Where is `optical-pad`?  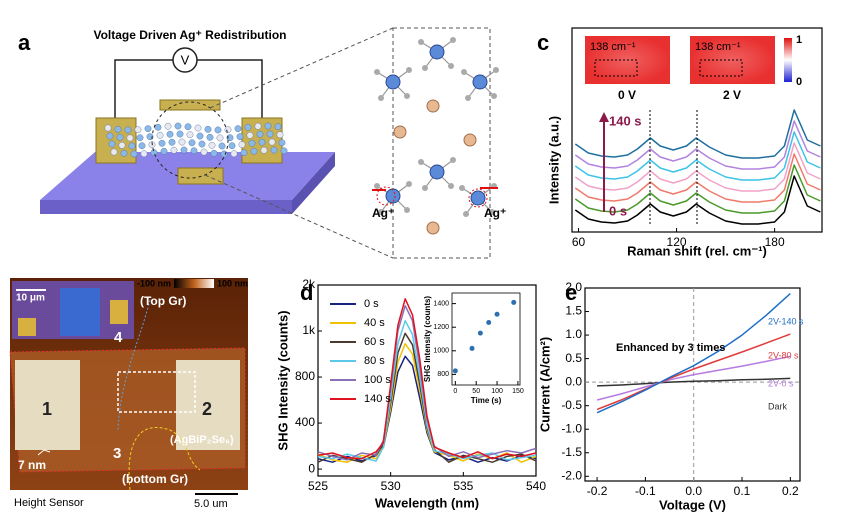
optical-pad is located at coordinates (27, 327).